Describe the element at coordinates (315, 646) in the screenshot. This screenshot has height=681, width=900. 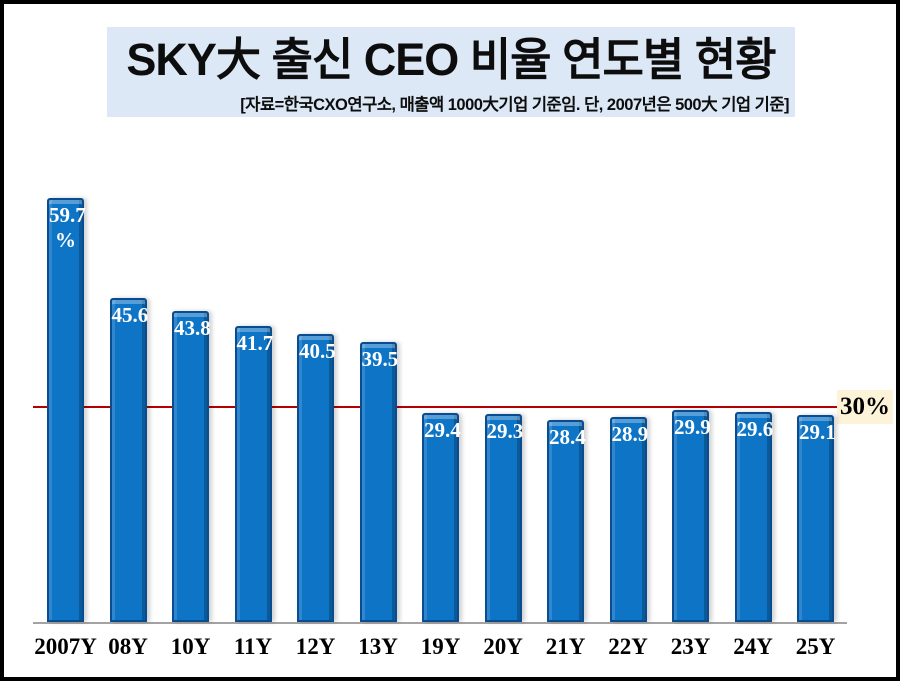
I see `x-tick-label-12Y: 12Y` at that location.